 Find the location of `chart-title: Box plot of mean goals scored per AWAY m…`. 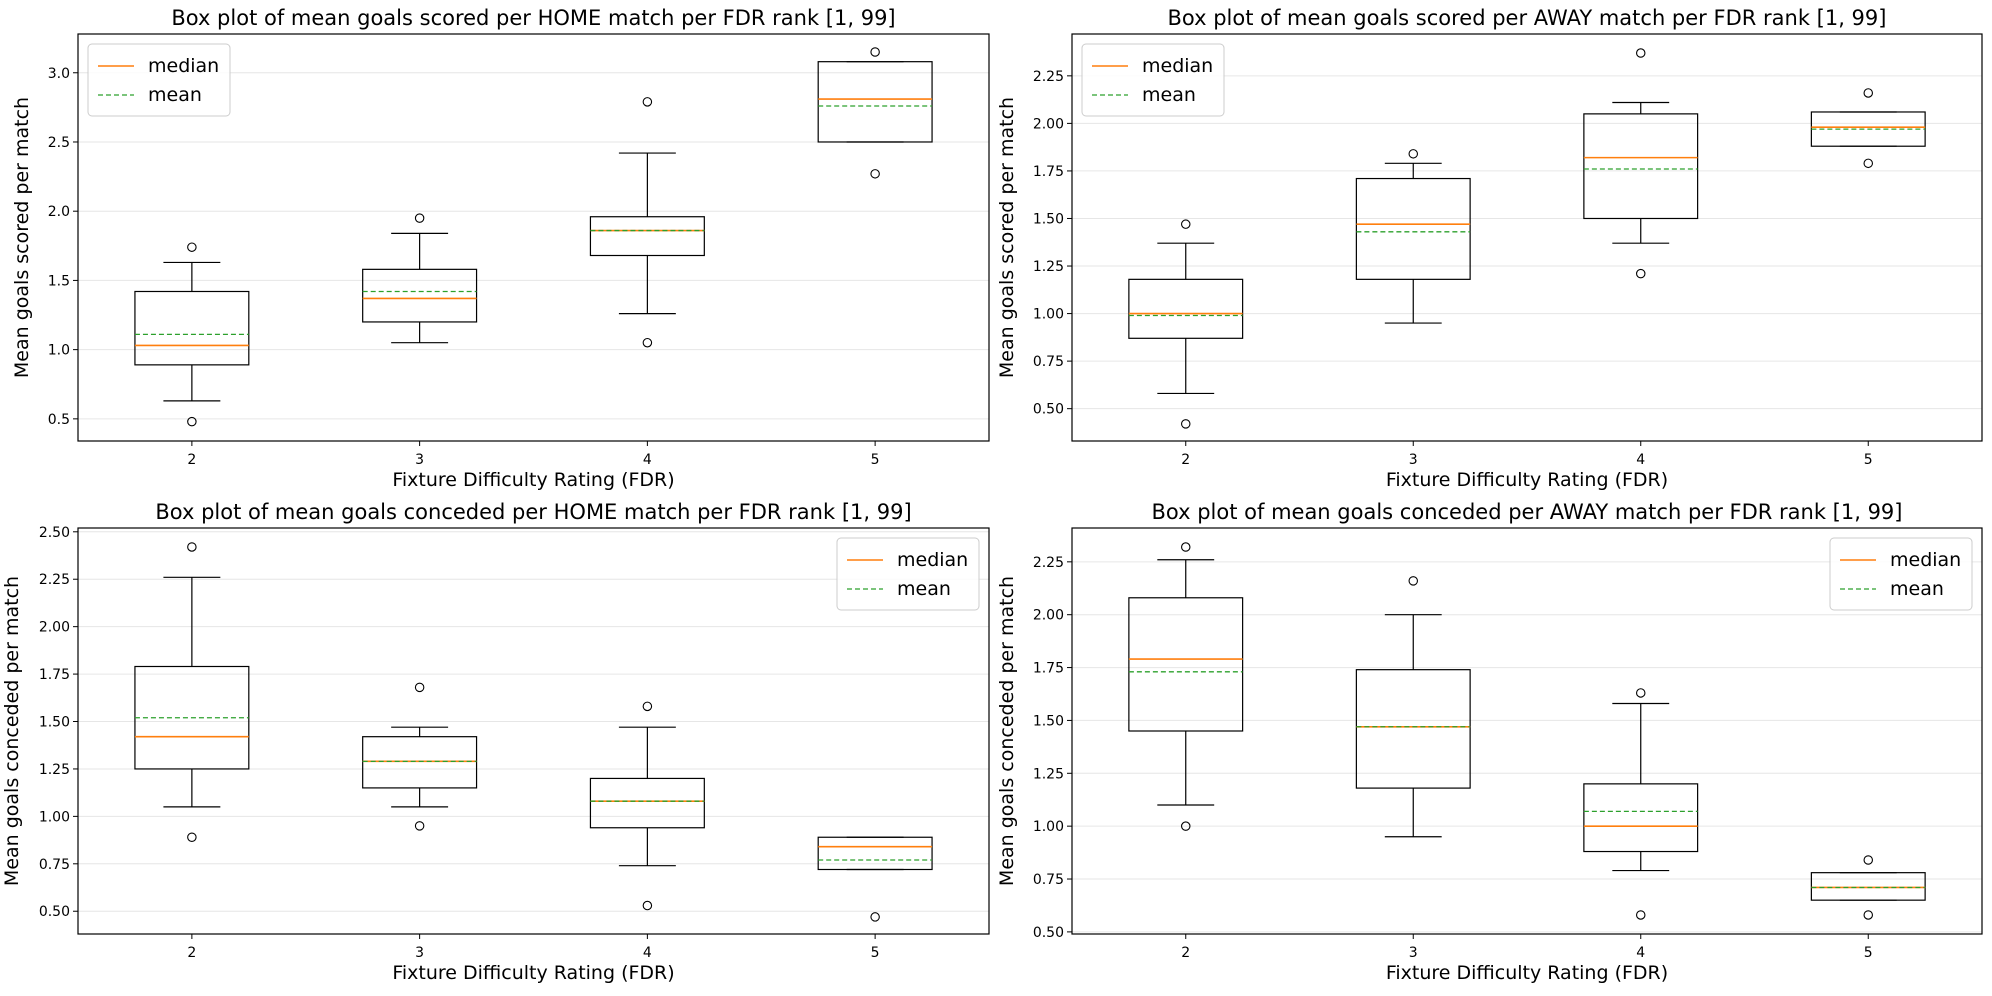

chart-title: Box plot of mean goals scored per AWAY m… is located at coordinates (1527, 18).